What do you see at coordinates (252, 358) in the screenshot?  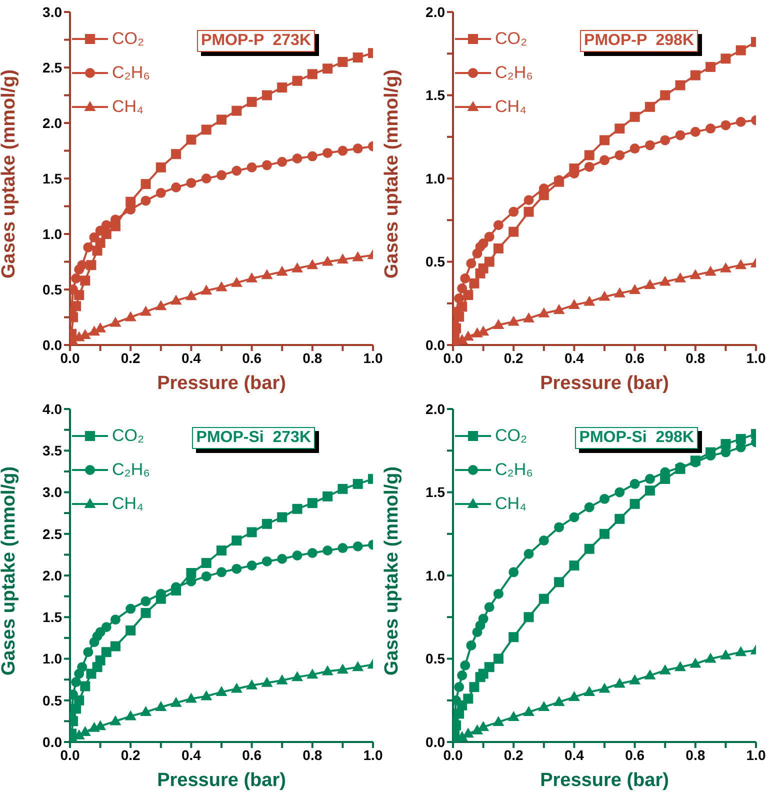 I see `x-tick-label: 0.6` at bounding box center [252, 358].